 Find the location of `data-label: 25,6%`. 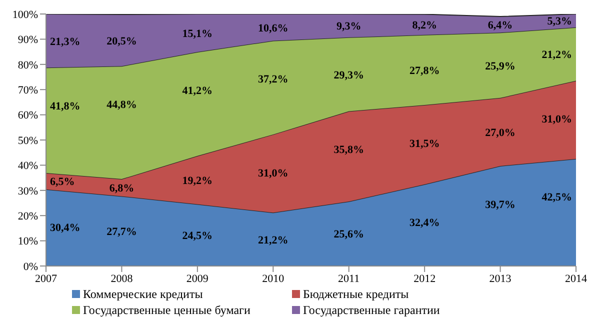

data-label: 25,6% is located at coordinates (349, 234).